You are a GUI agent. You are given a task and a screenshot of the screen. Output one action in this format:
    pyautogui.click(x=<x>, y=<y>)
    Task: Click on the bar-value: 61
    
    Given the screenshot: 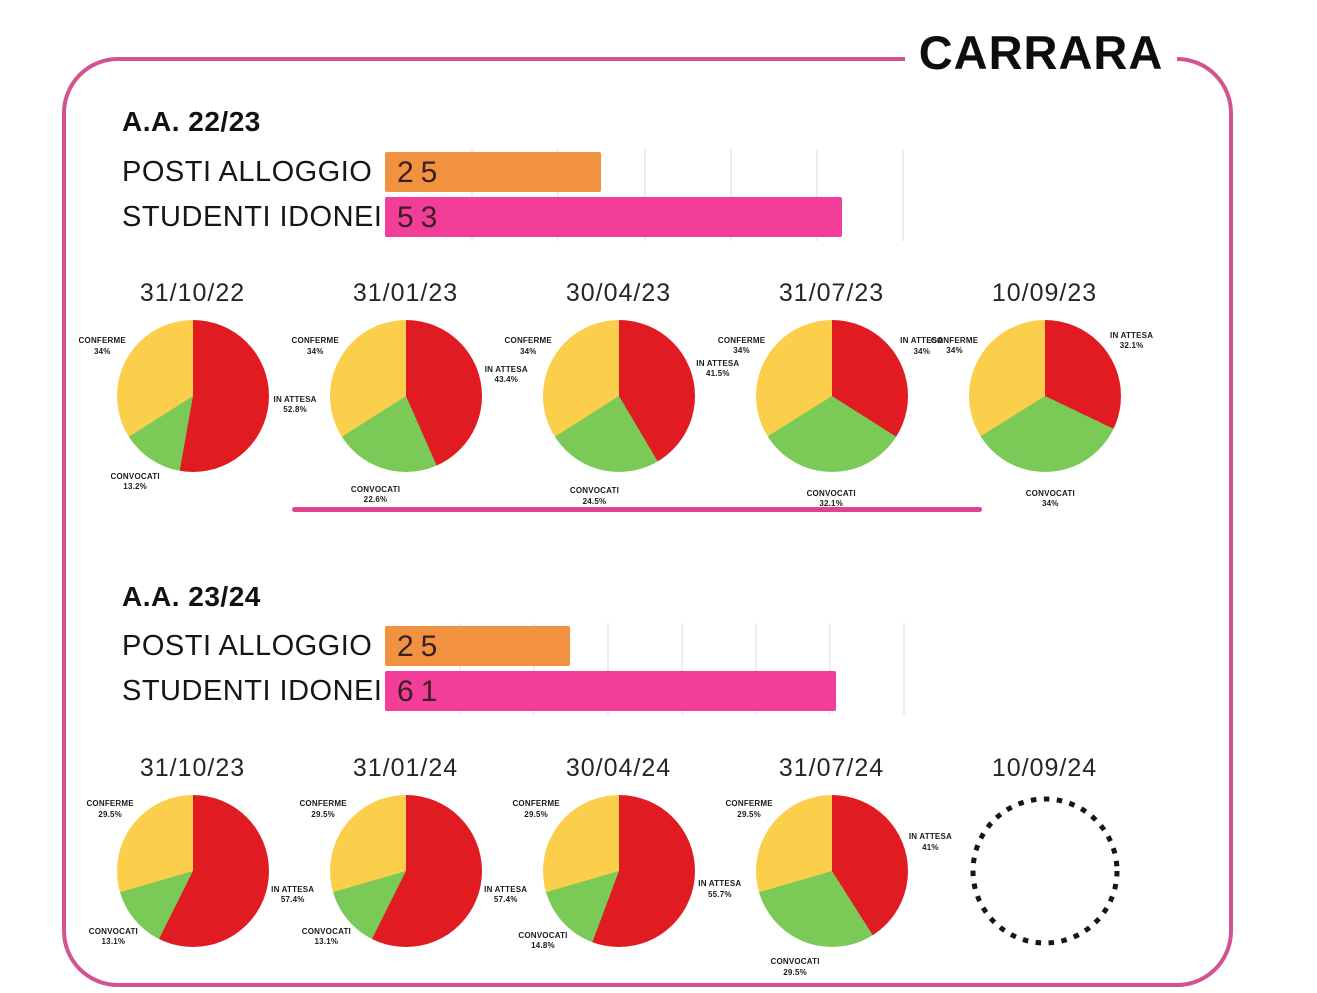 What is the action you would take?
    pyautogui.click(x=421, y=691)
    